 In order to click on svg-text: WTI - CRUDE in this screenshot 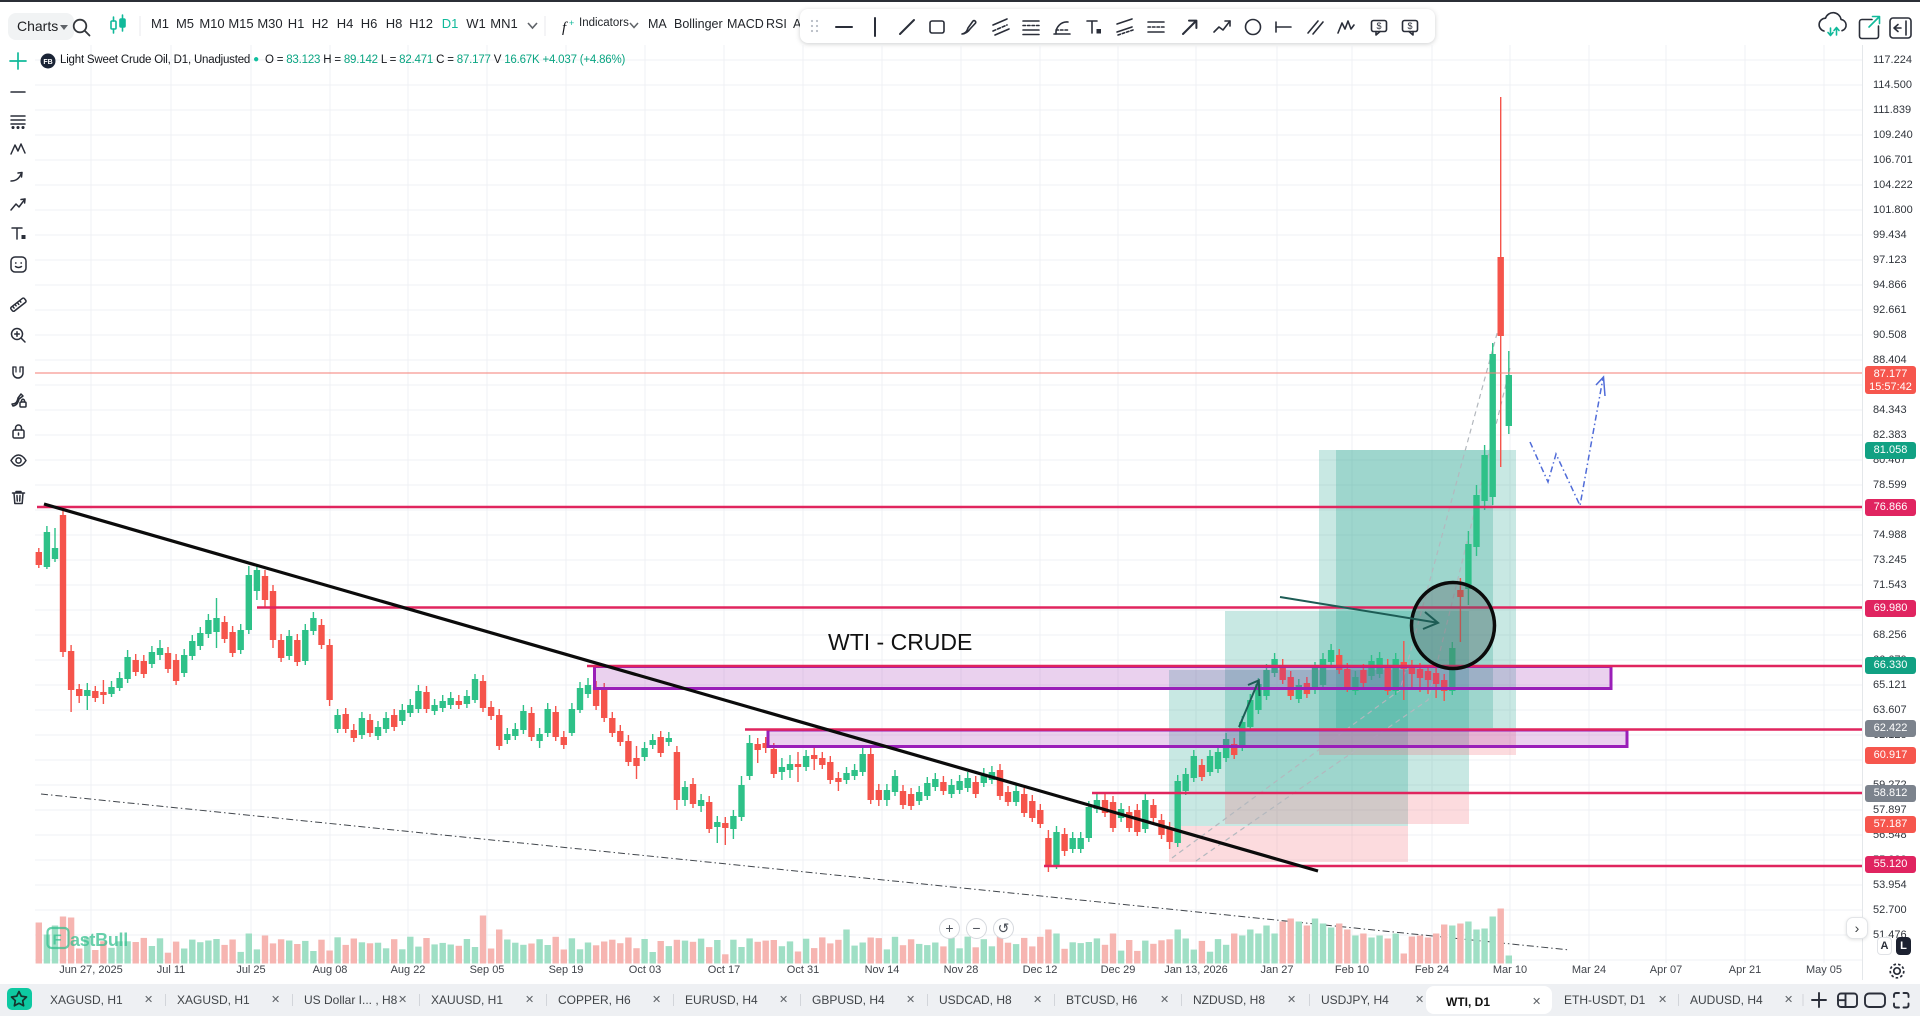, I will do `click(900, 642)`.